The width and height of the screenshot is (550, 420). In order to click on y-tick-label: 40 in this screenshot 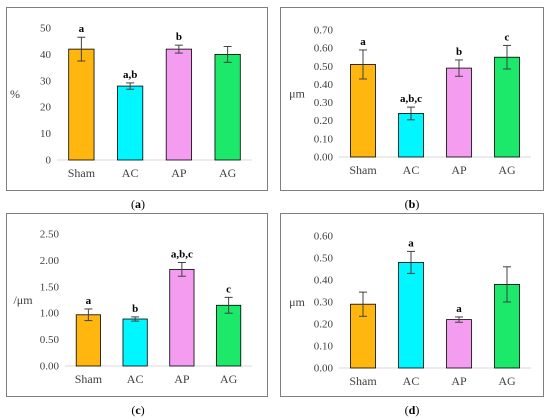, I will do `click(46, 55)`.